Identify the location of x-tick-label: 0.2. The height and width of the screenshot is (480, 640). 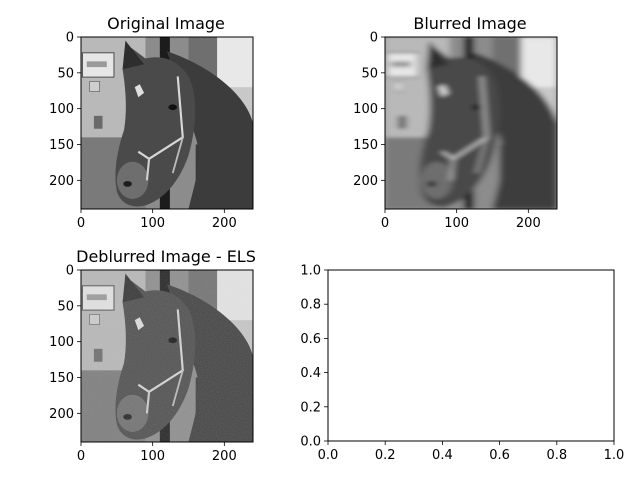
(385, 455).